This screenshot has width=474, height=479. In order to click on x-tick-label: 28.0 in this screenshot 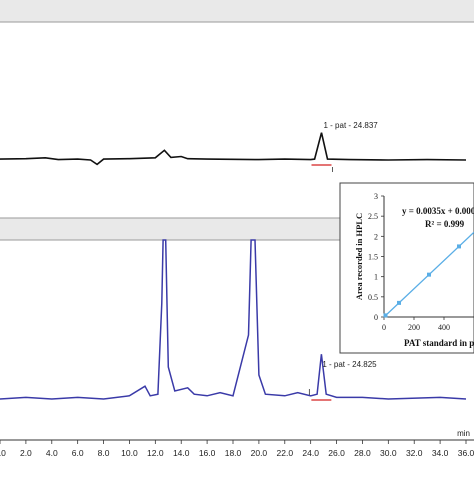, I will do `click(362, 453)`.